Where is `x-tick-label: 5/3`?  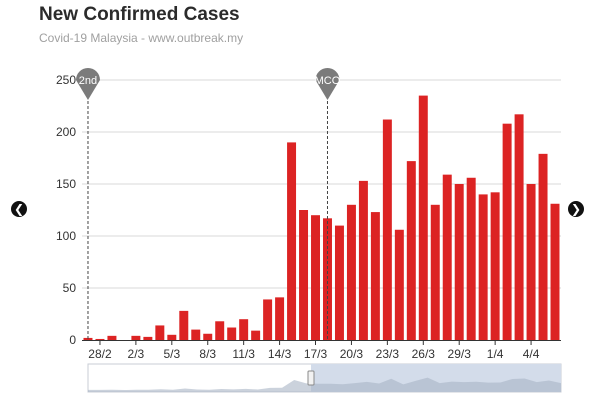
x-tick-label: 5/3 is located at coordinates (171, 354).